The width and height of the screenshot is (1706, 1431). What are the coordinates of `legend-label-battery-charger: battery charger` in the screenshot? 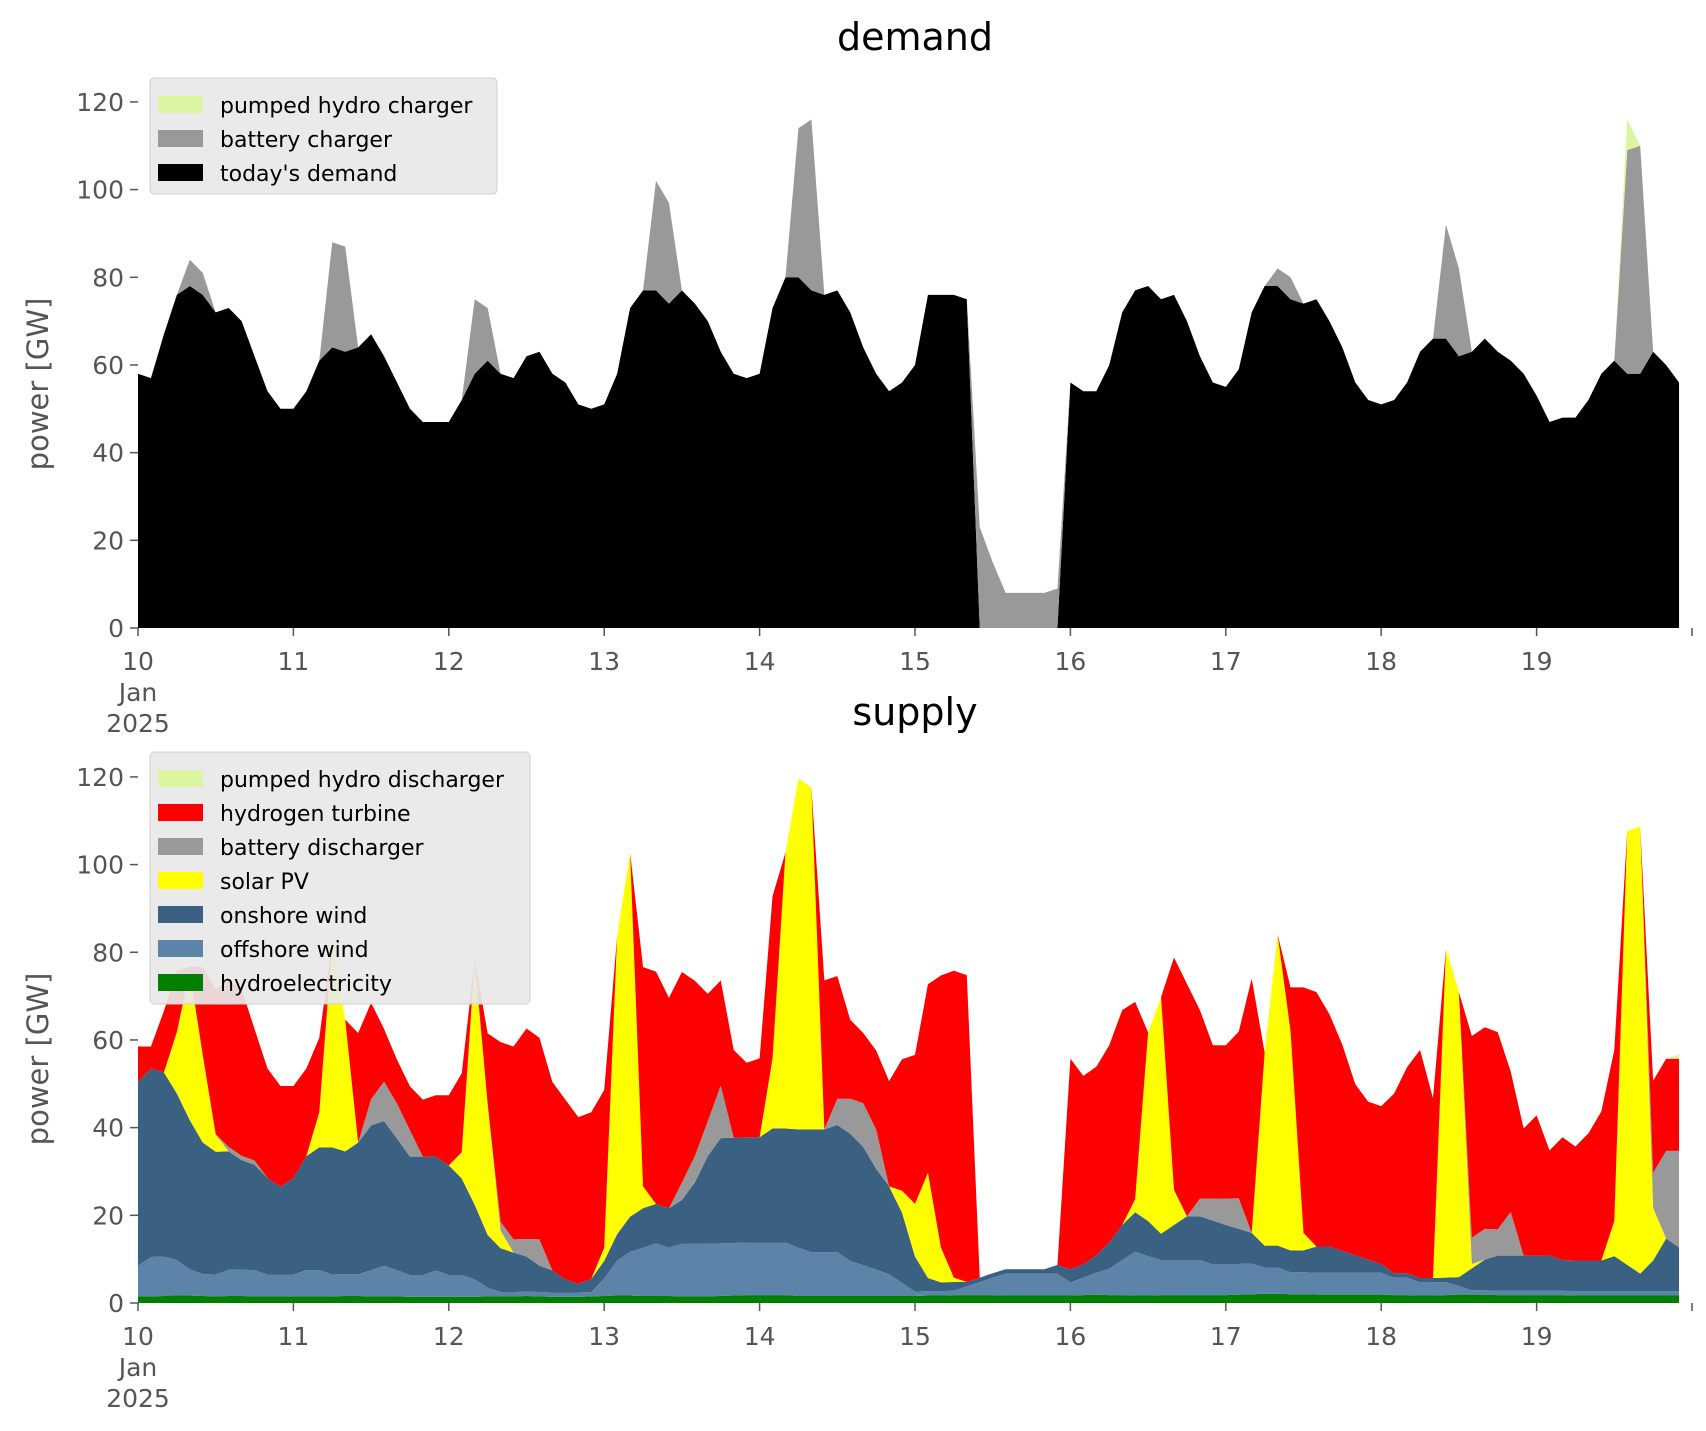 It's located at (306, 140).